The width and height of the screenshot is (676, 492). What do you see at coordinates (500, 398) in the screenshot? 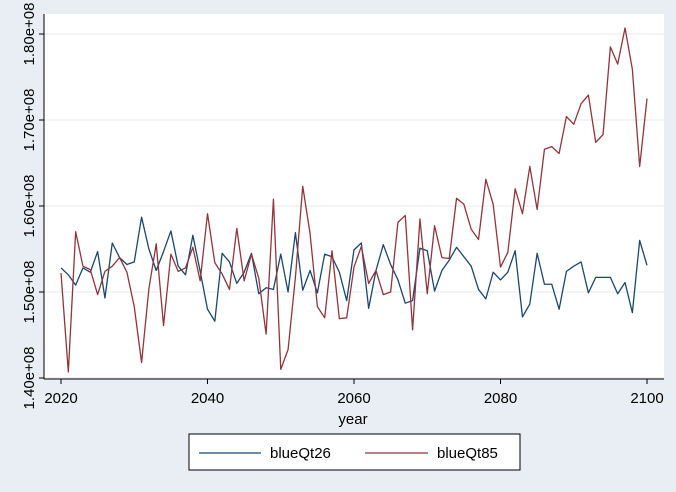
I see `x-tick-label: 2080` at bounding box center [500, 398].